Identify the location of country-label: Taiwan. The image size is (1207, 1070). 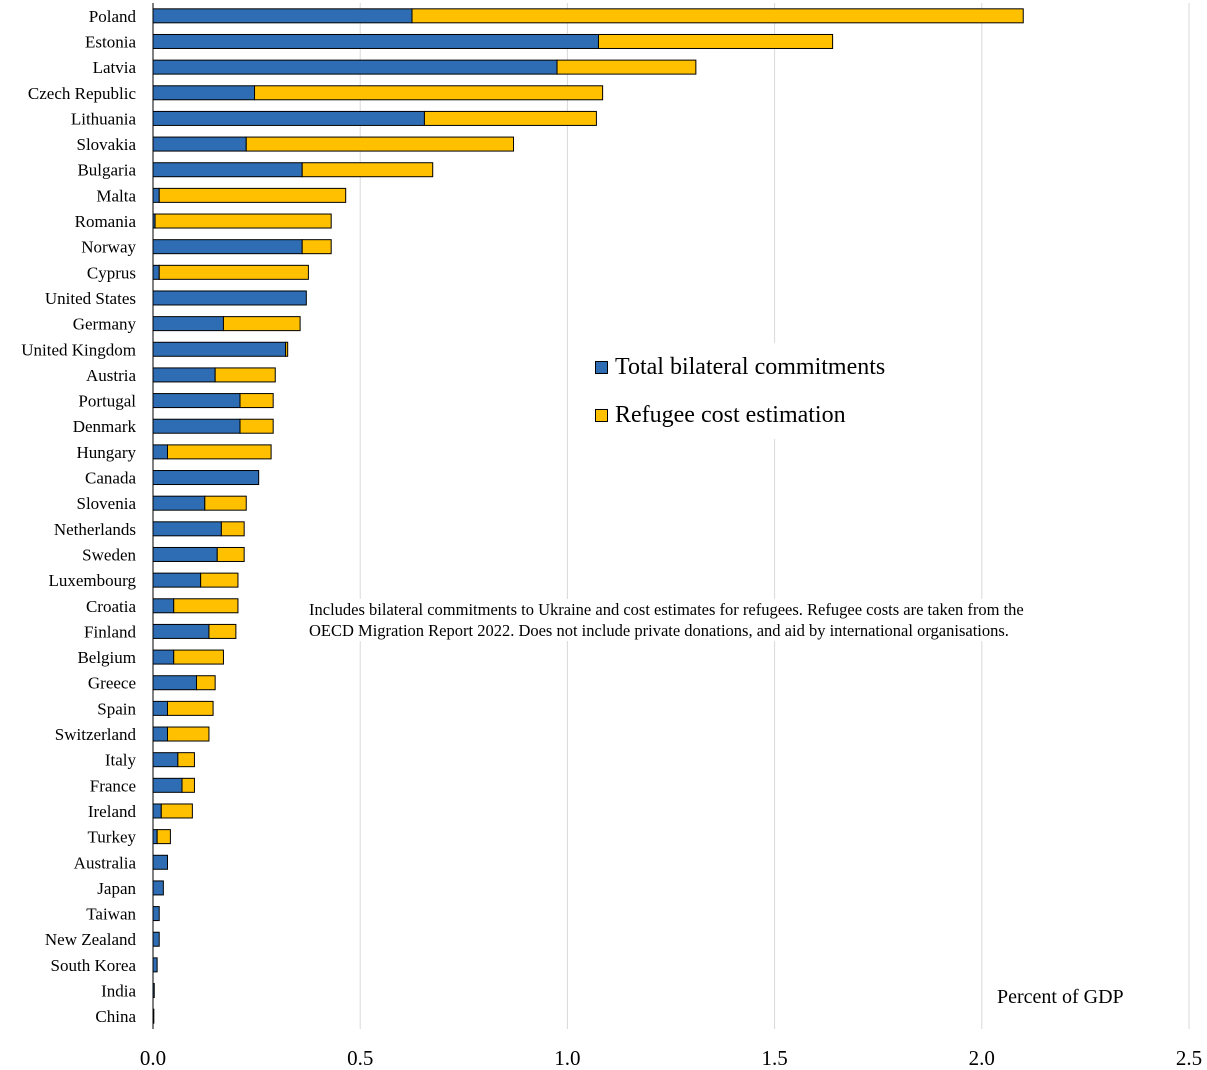
(111, 914).